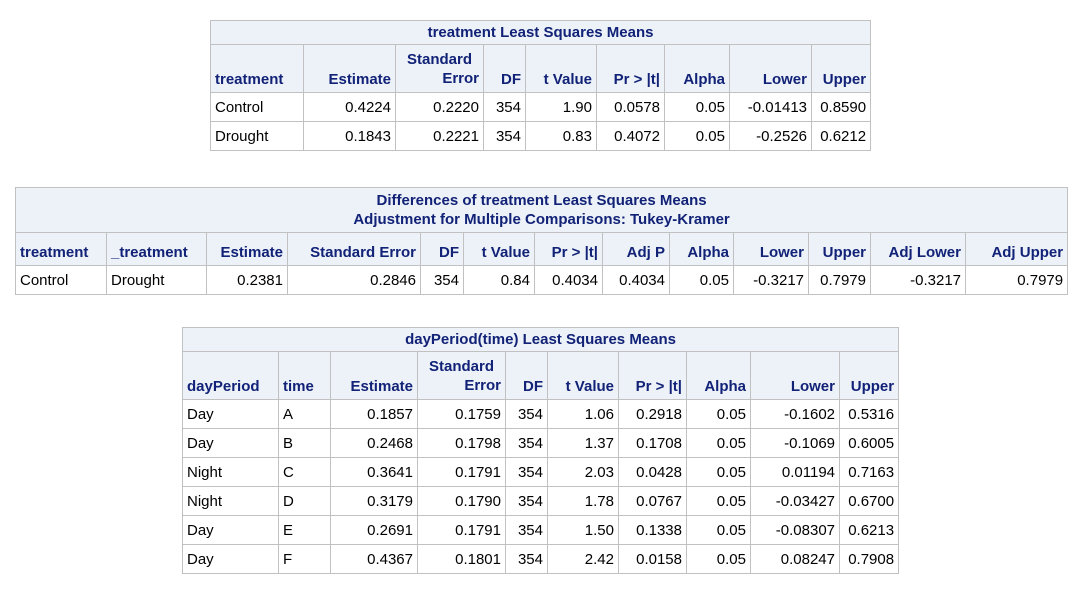 This screenshot has height=602, width=1085. What do you see at coordinates (374, 414) in the screenshot?
I see `table-cell: 0.1857` at bounding box center [374, 414].